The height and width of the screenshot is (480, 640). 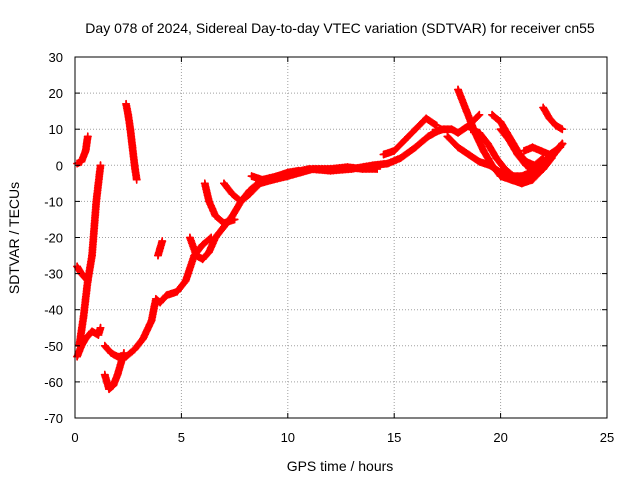 I want to click on x-tick-label: 15, so click(x=394, y=437).